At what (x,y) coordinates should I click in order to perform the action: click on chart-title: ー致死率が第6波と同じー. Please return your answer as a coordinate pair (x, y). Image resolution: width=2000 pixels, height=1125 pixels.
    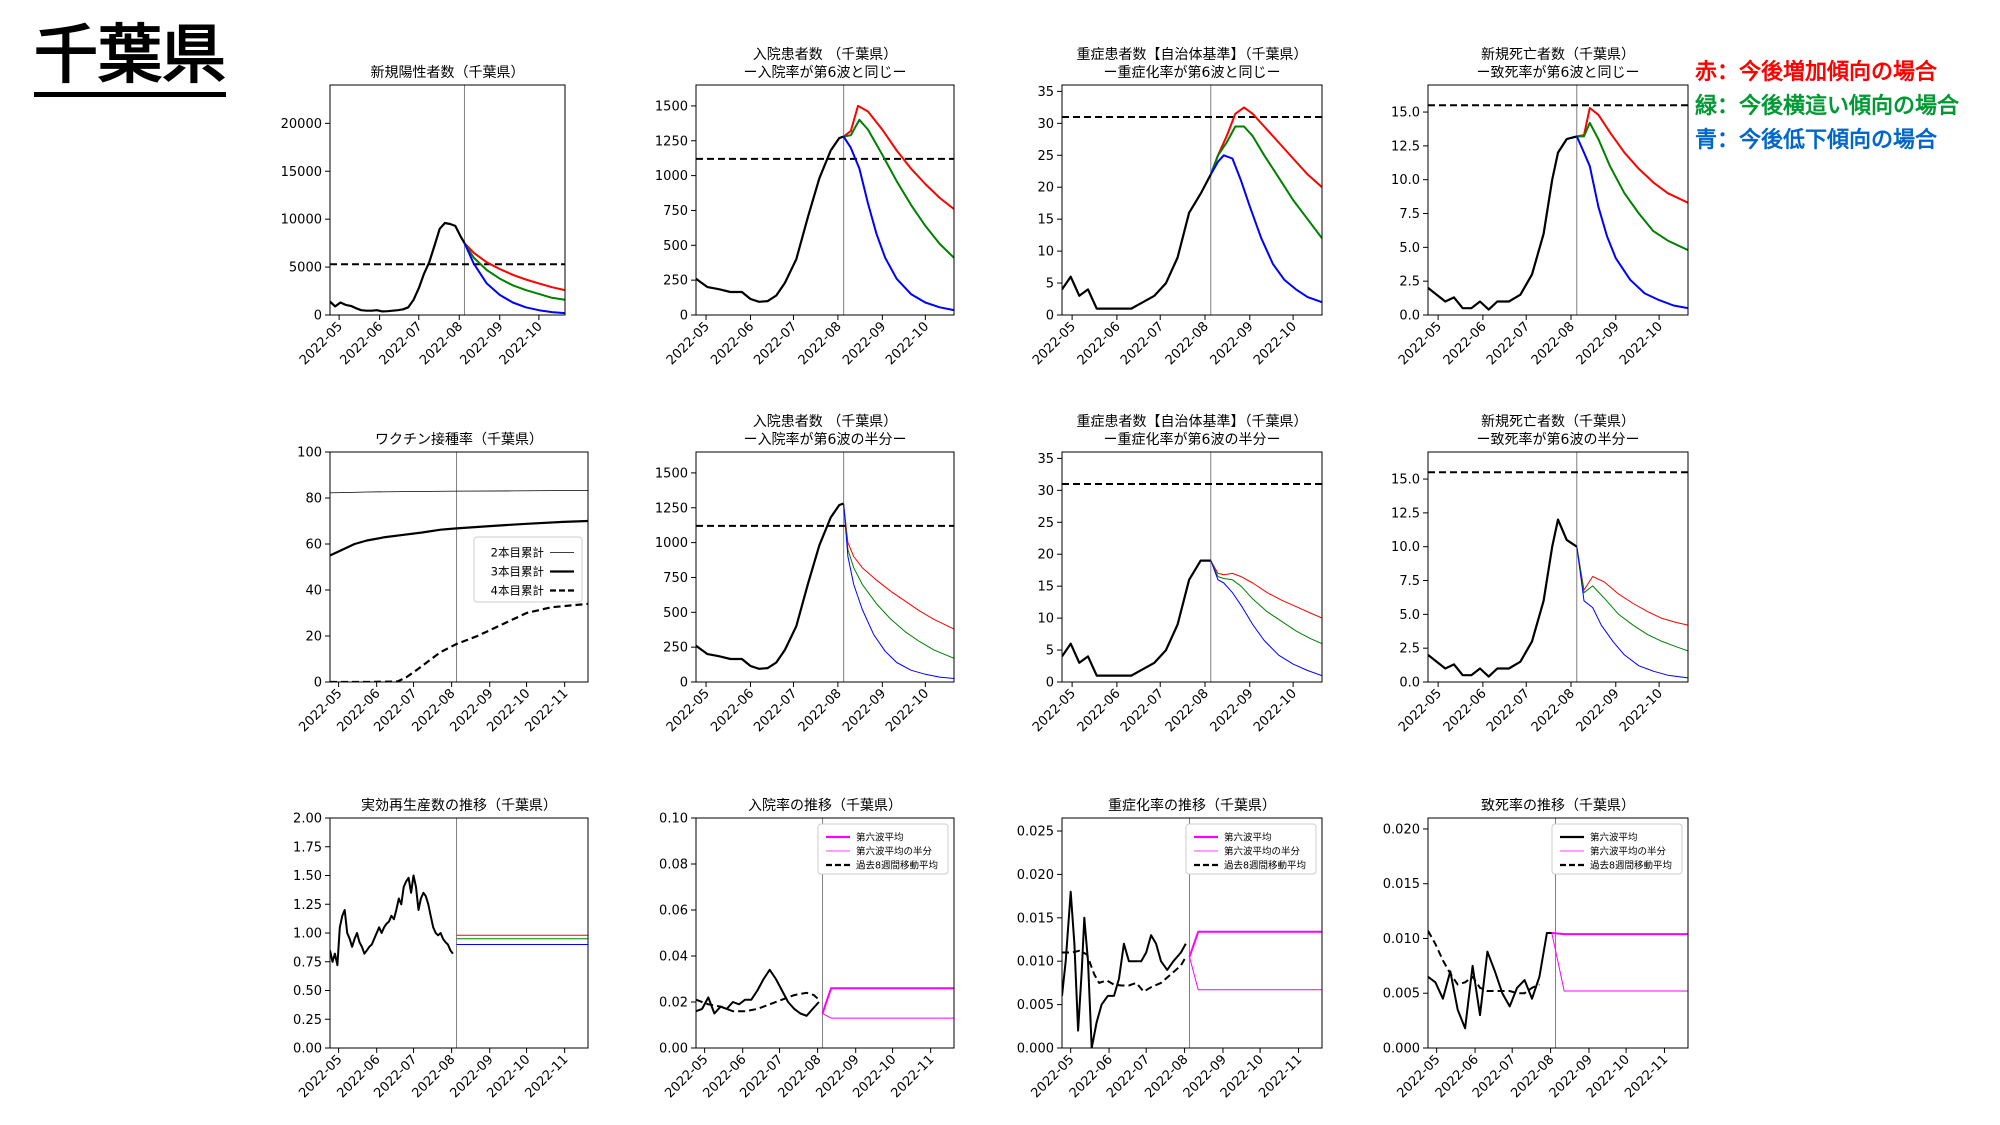
    Looking at the image, I should click on (1558, 72).